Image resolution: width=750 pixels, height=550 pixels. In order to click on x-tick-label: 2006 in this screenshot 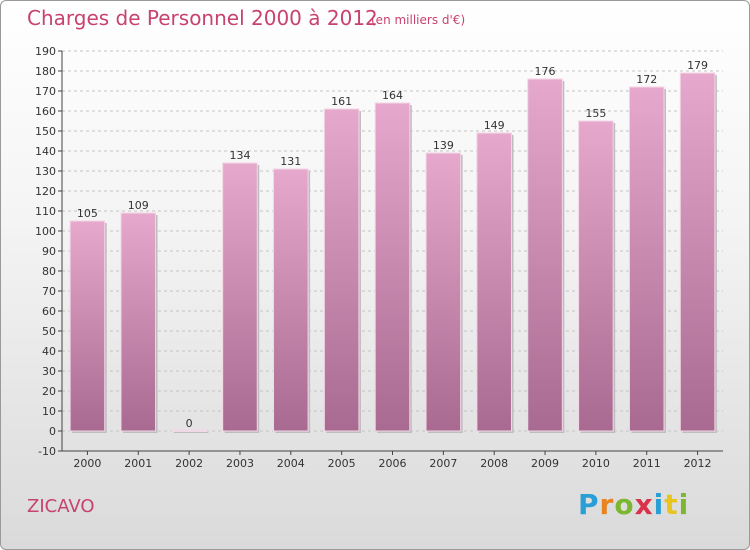, I will do `click(393, 463)`.